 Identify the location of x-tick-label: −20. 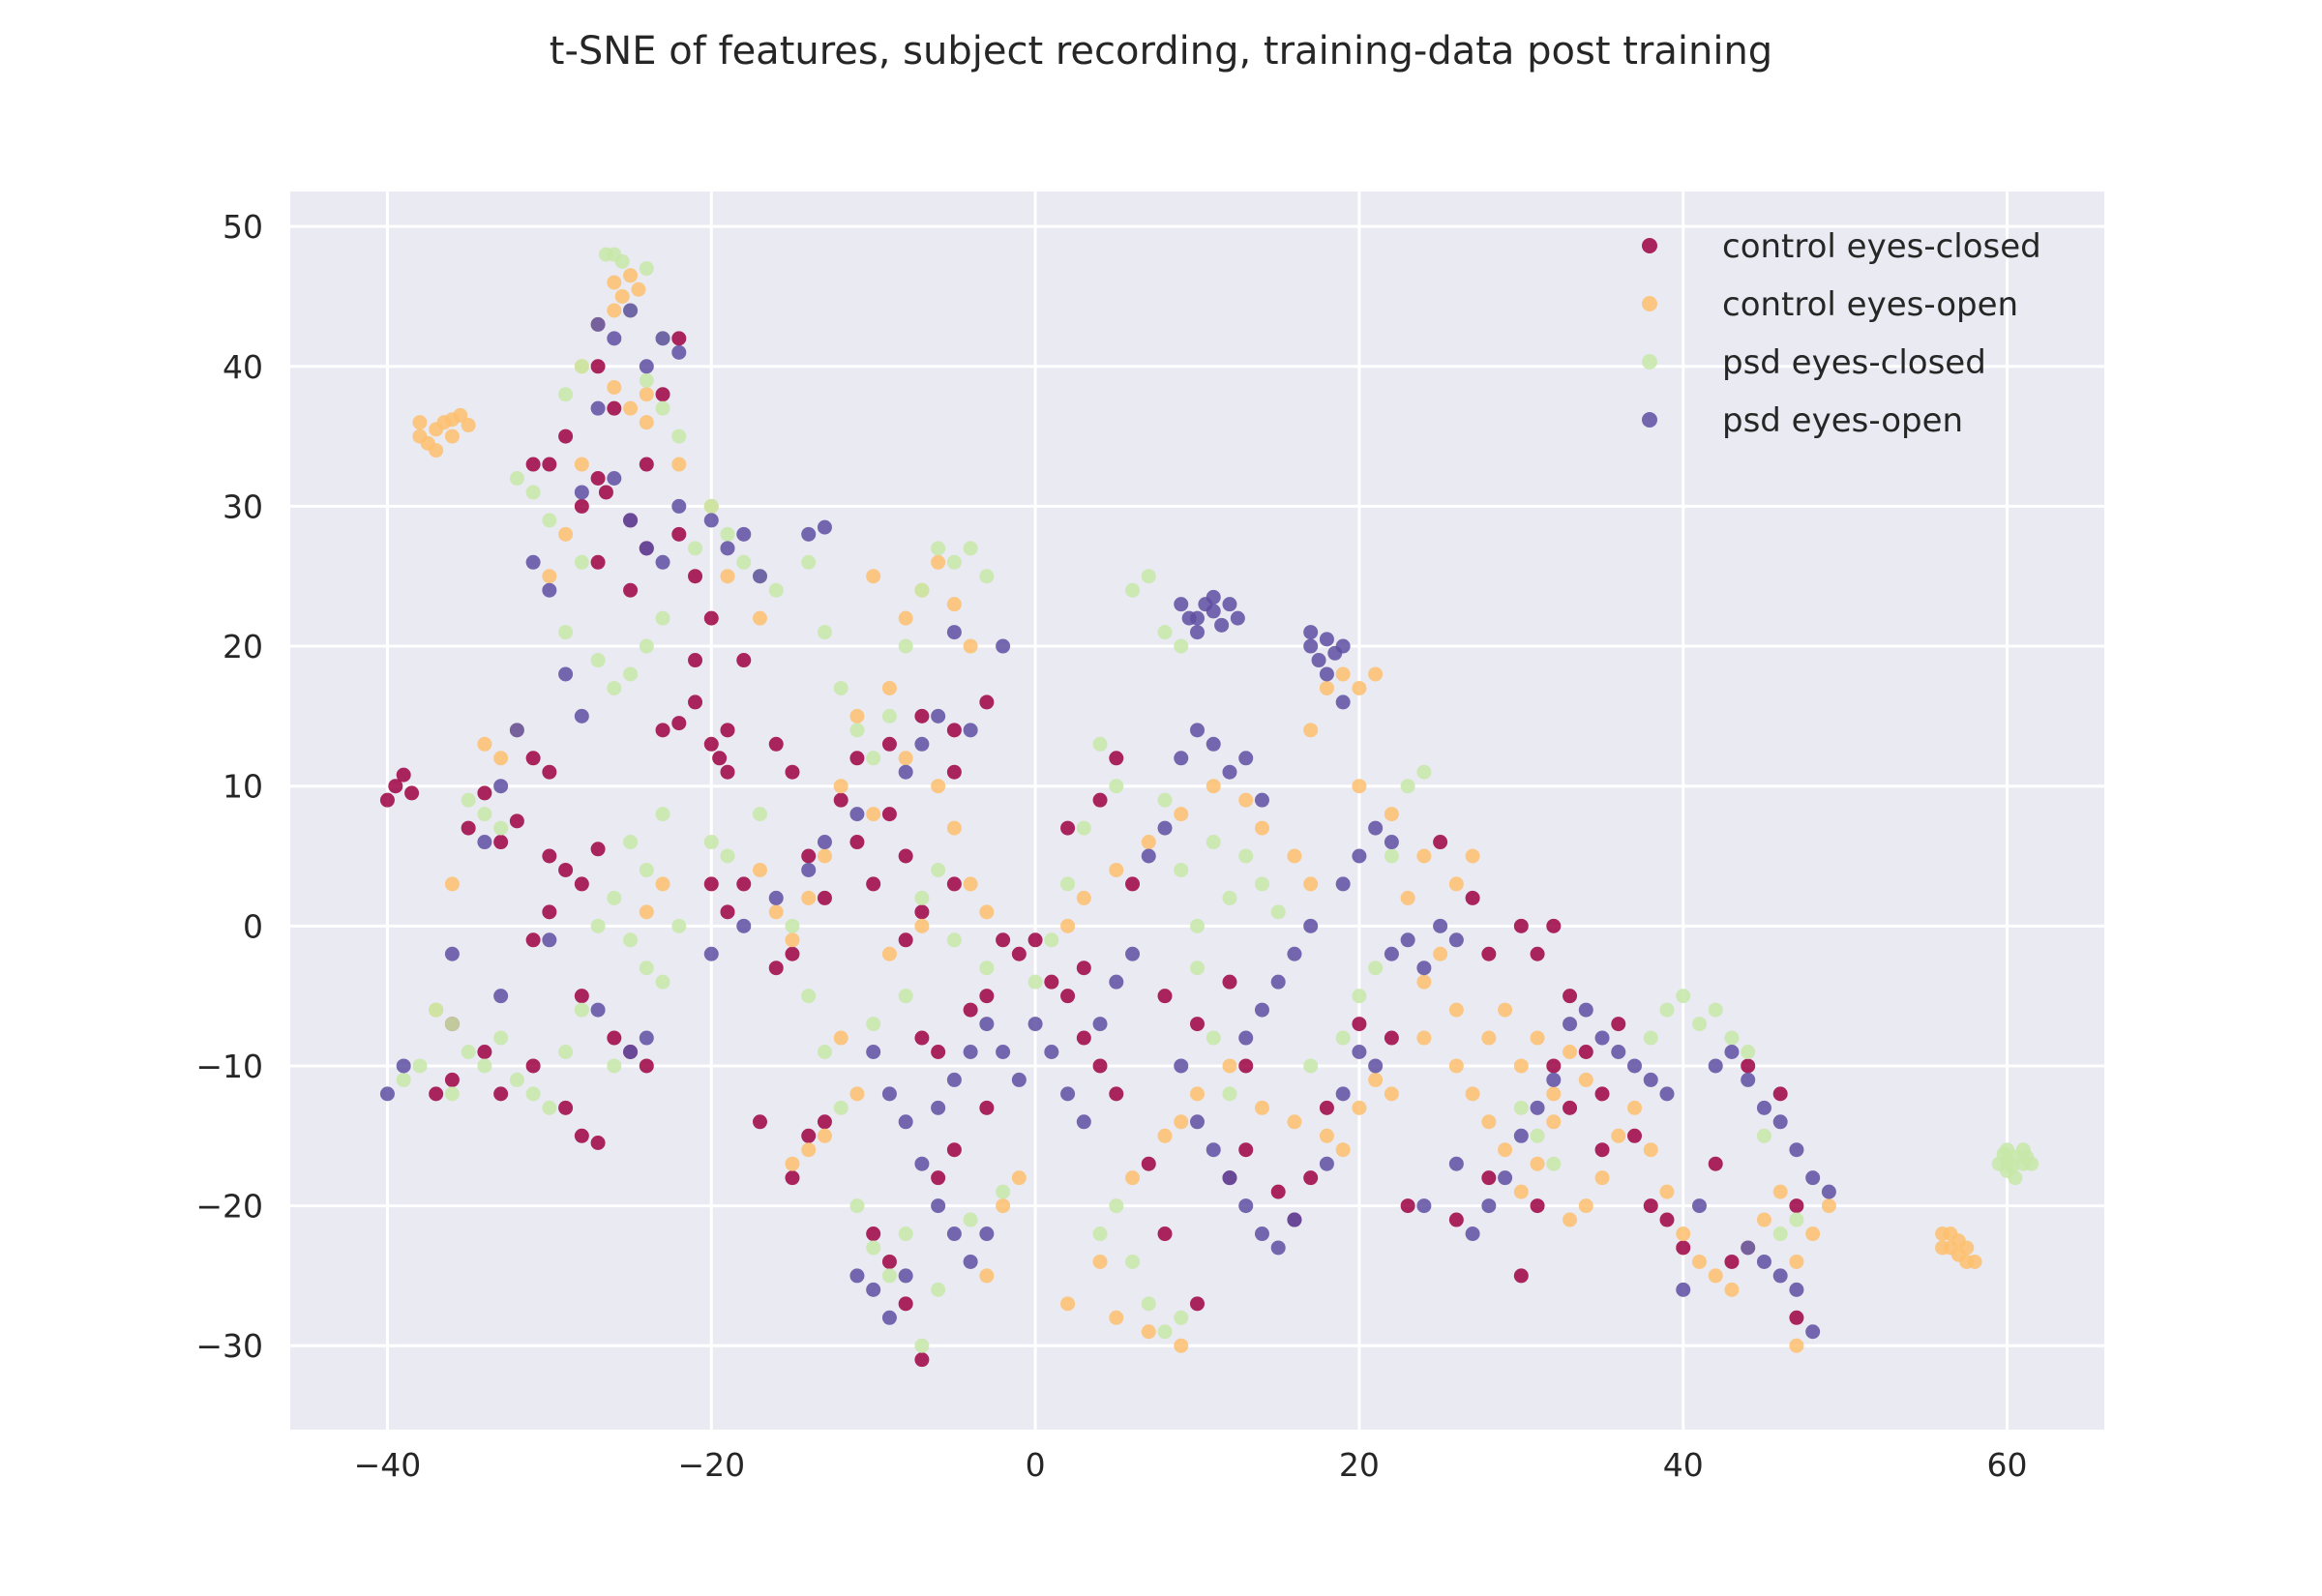
(711, 1465).